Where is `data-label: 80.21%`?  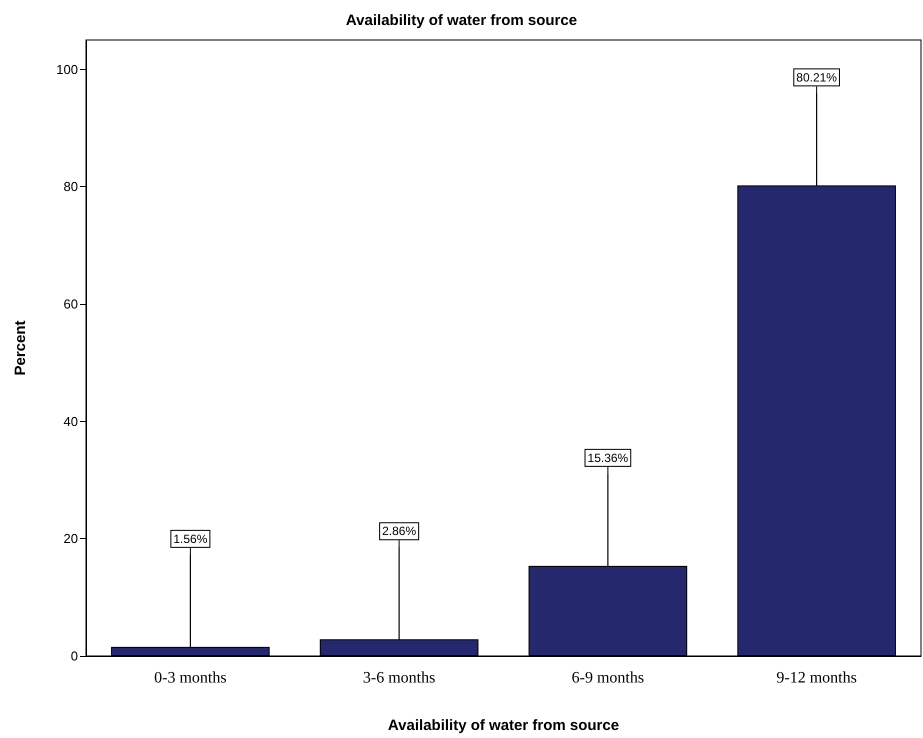 data-label: 80.21% is located at coordinates (817, 77).